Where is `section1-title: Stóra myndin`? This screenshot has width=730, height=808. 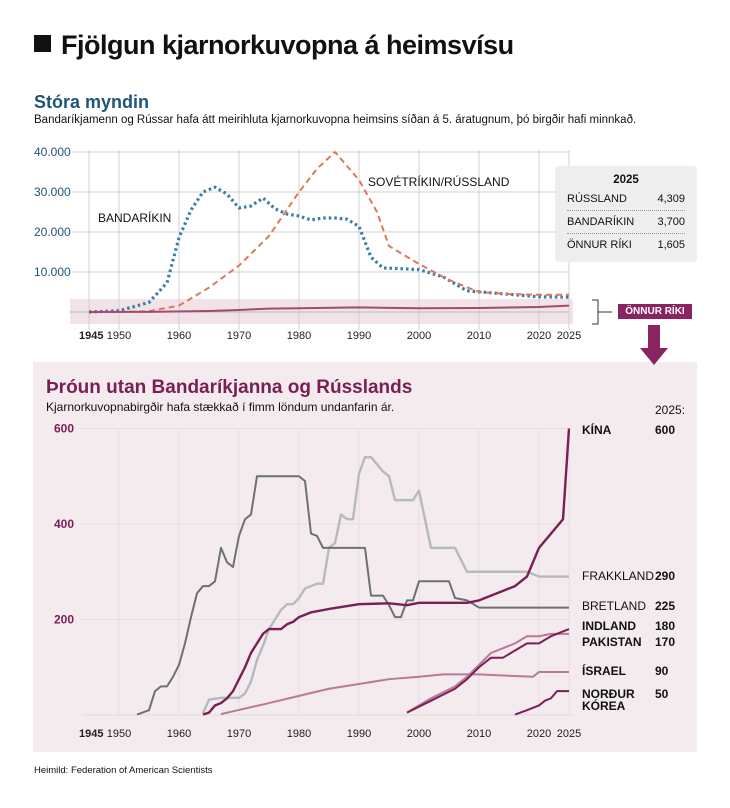 section1-title: Stóra myndin is located at coordinates (92, 102).